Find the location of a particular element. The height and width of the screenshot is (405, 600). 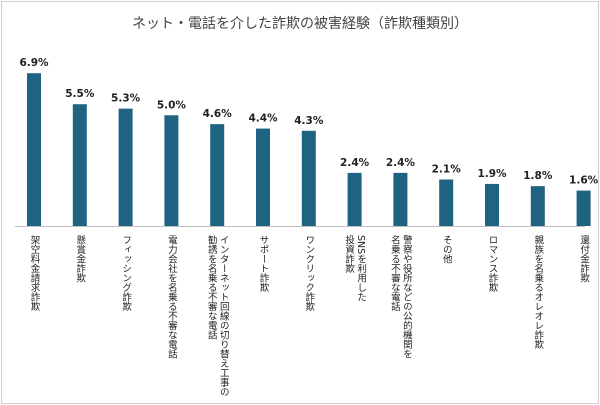

category-label-12: 親族を名乗るオレオレ詐欺 is located at coordinates (538, 292).